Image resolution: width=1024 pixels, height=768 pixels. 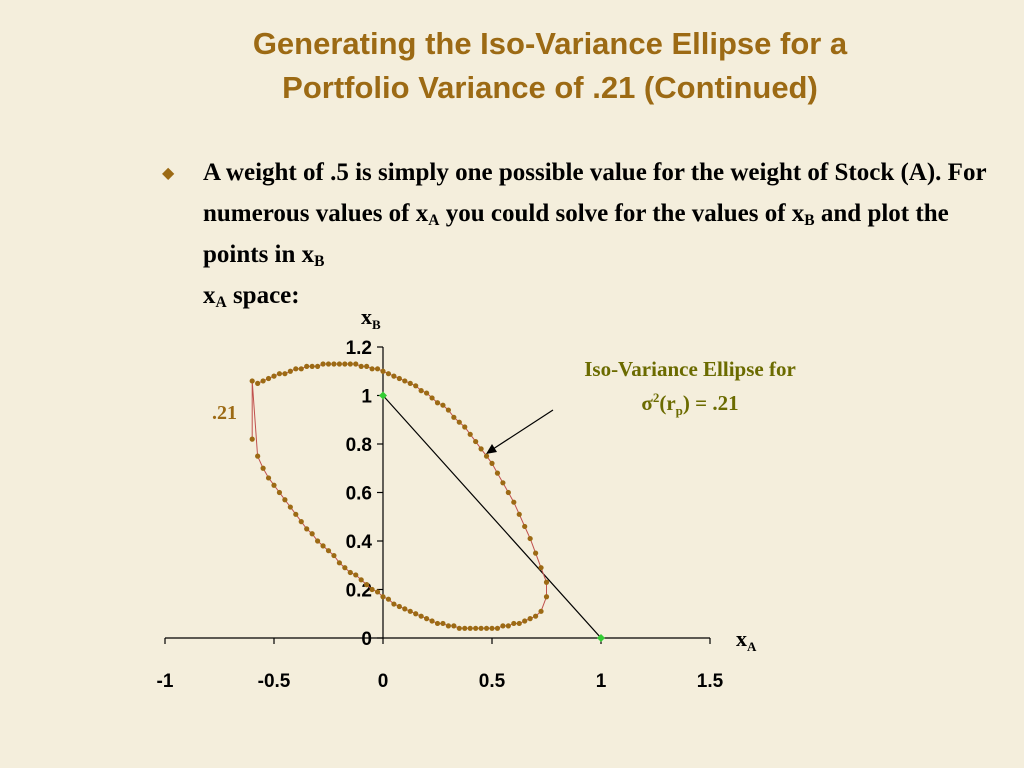 I want to click on ellipse-line, so click(x=399, y=496).